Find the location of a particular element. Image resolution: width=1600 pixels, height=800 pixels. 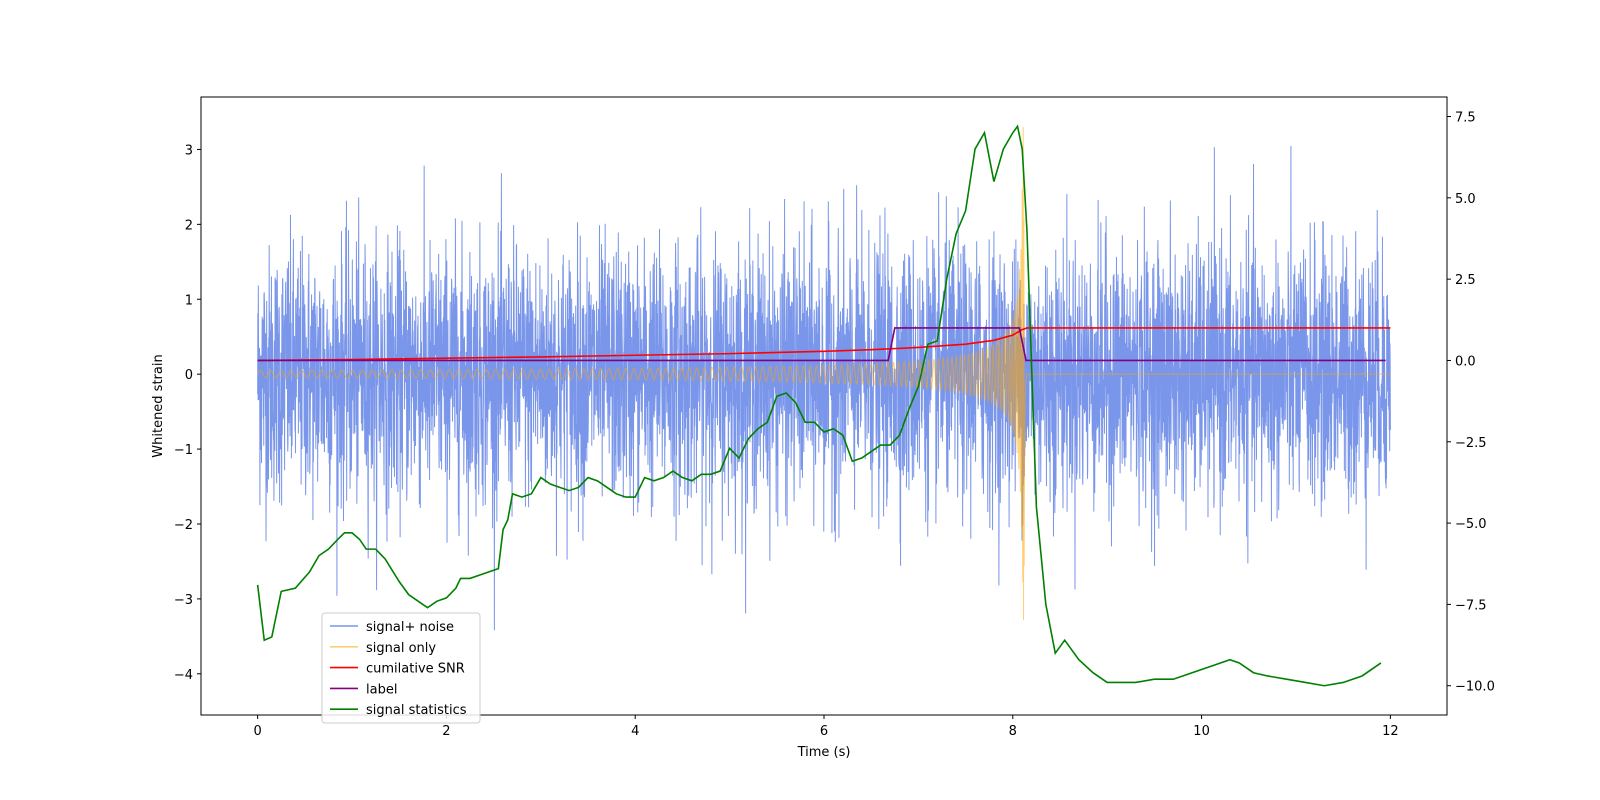

x-tick-label: 0 is located at coordinates (257, 731).